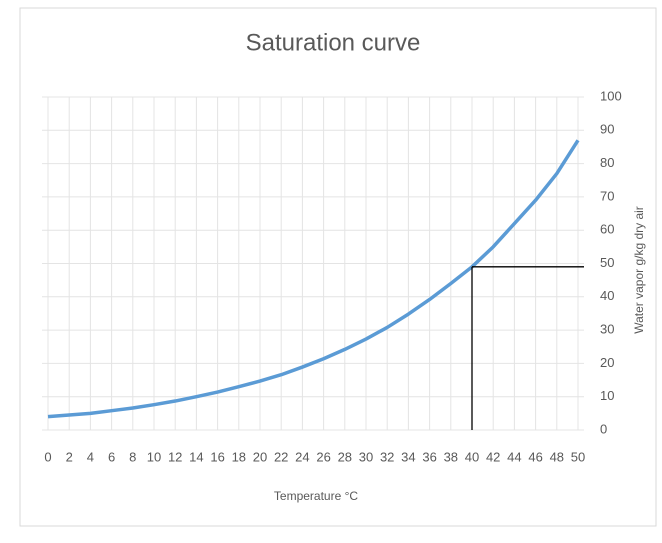 The image size is (662, 543). Describe the element at coordinates (429, 456) in the screenshot. I see `x-tick-label: 36` at that location.